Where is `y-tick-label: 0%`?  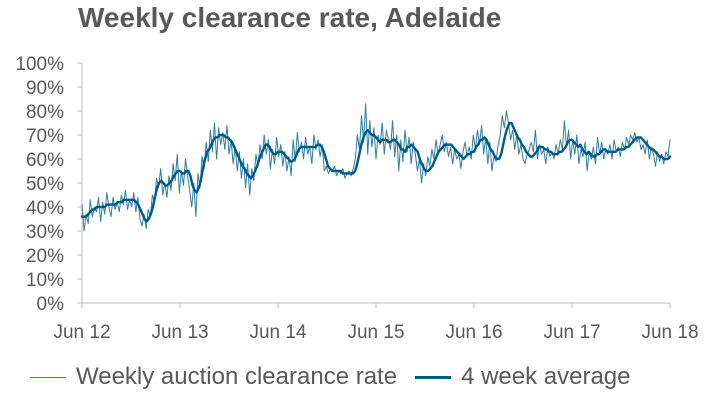 y-tick-label: 0% is located at coordinates (51, 304).